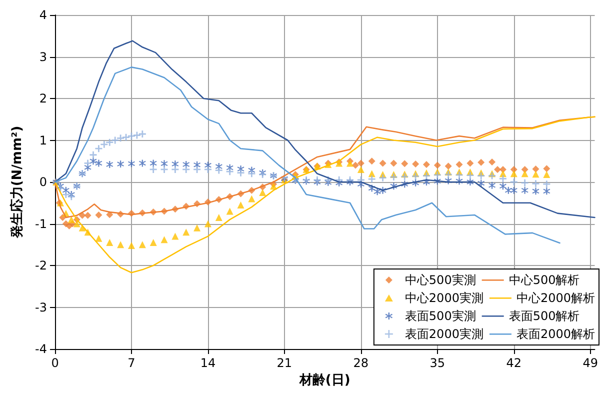 The width and height of the screenshot is (601, 400). What do you see at coordinates (43, 182) in the screenshot?
I see `y-tick-label: 0` at bounding box center [43, 182].